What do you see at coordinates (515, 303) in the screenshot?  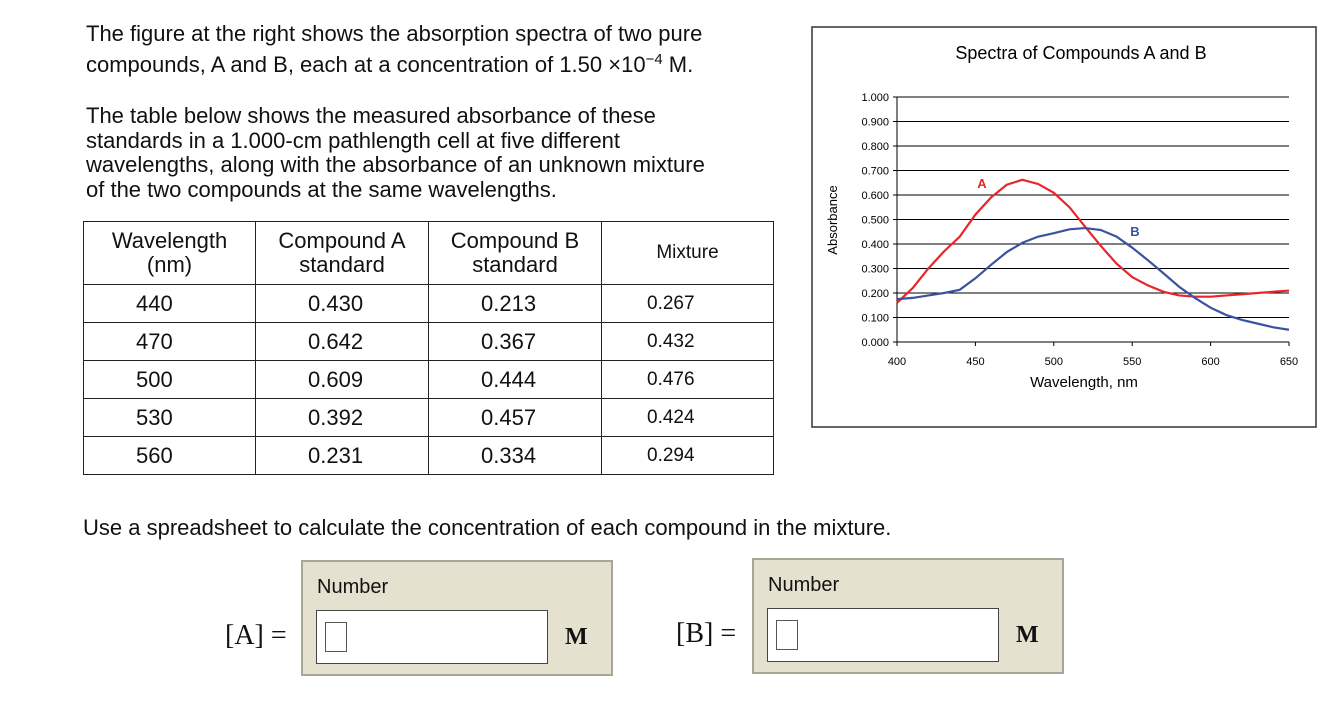 I see `table-cell: 0.213` at bounding box center [515, 303].